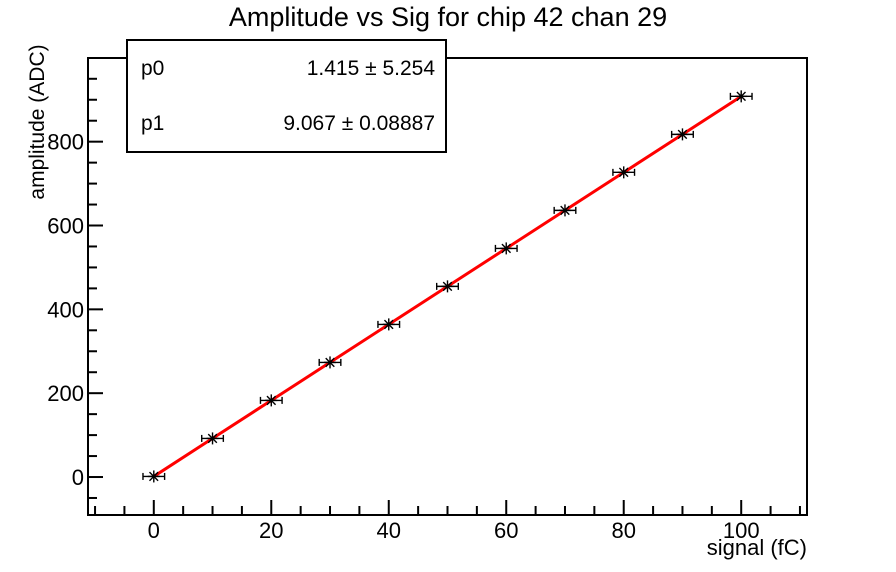  Describe the element at coordinates (65, 142) in the screenshot. I see `y-tick-label: 800` at that location.